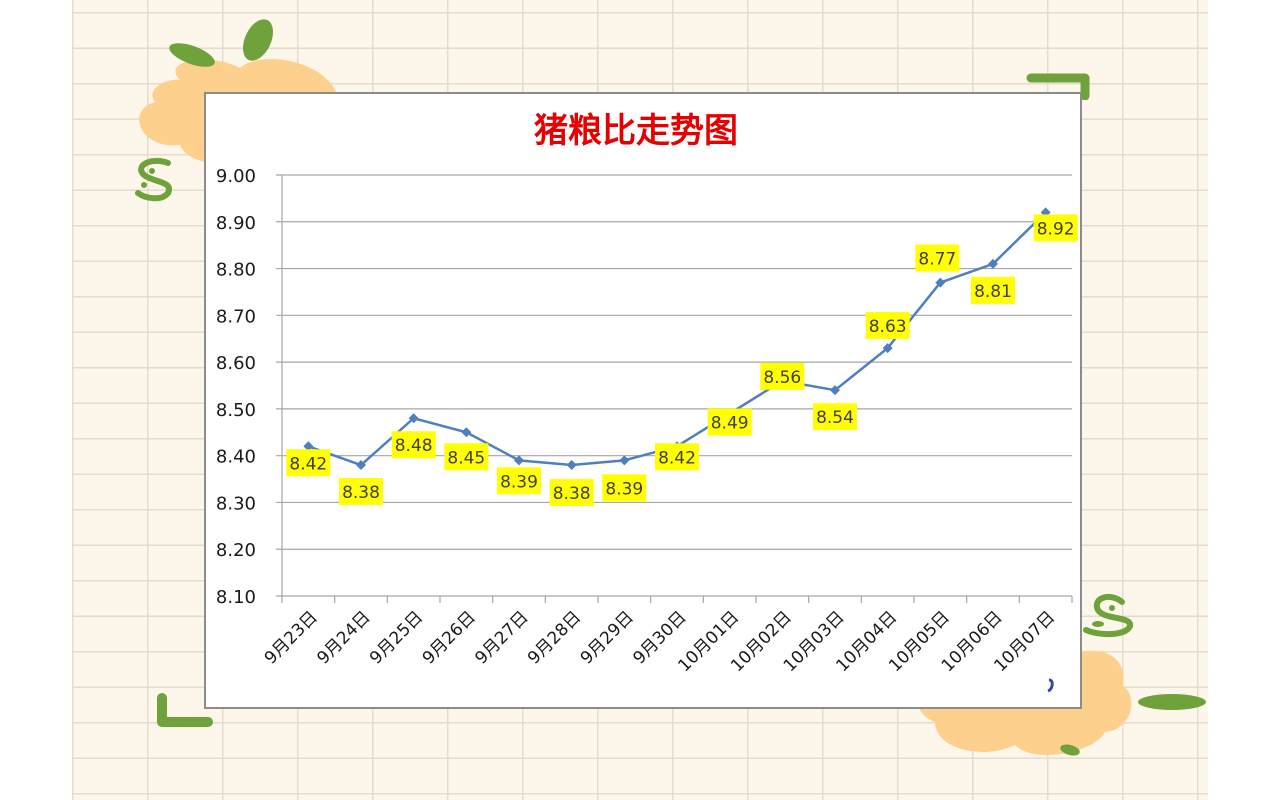  Describe the element at coordinates (236, 410) in the screenshot. I see `y-tick-label: 8.50` at that location.